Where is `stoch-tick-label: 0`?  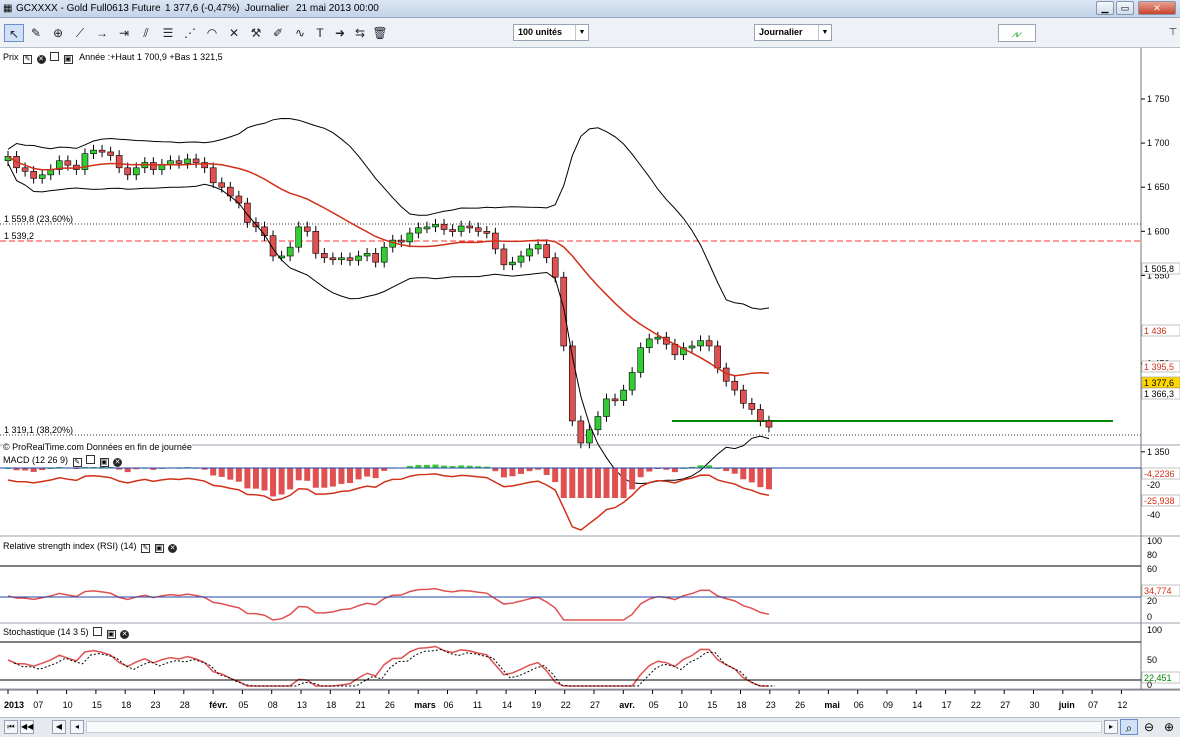 stoch-tick-label: 0 is located at coordinates (1149, 685).